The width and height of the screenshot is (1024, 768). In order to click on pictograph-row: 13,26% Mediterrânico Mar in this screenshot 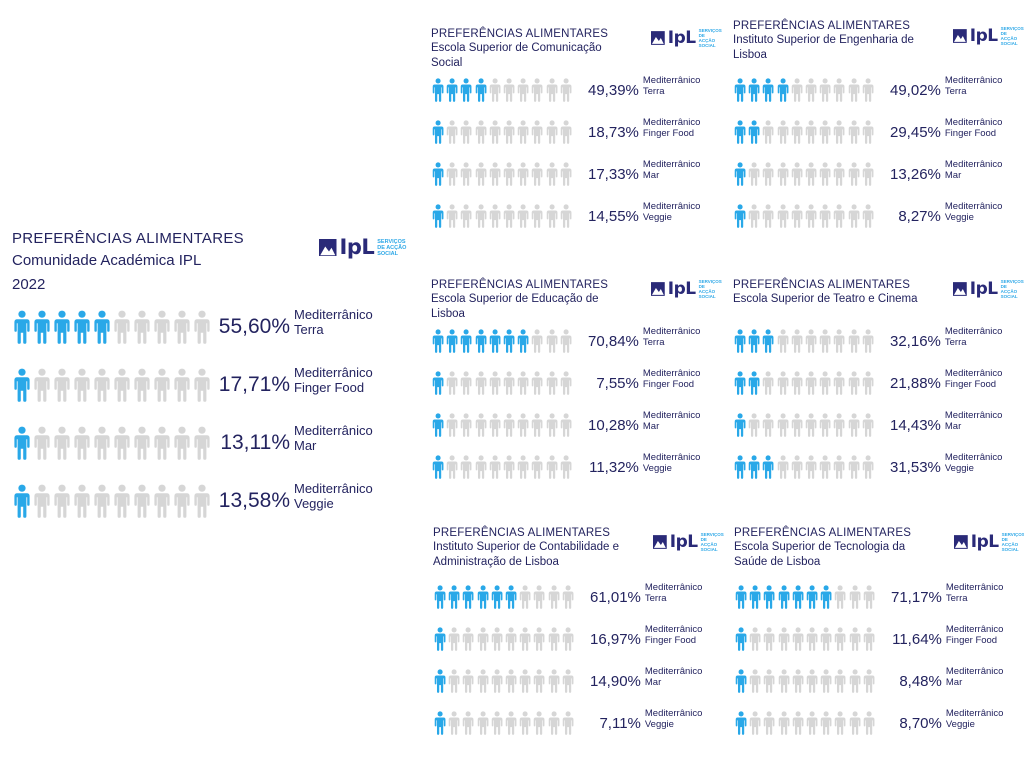, I will do `click(867, 172)`.